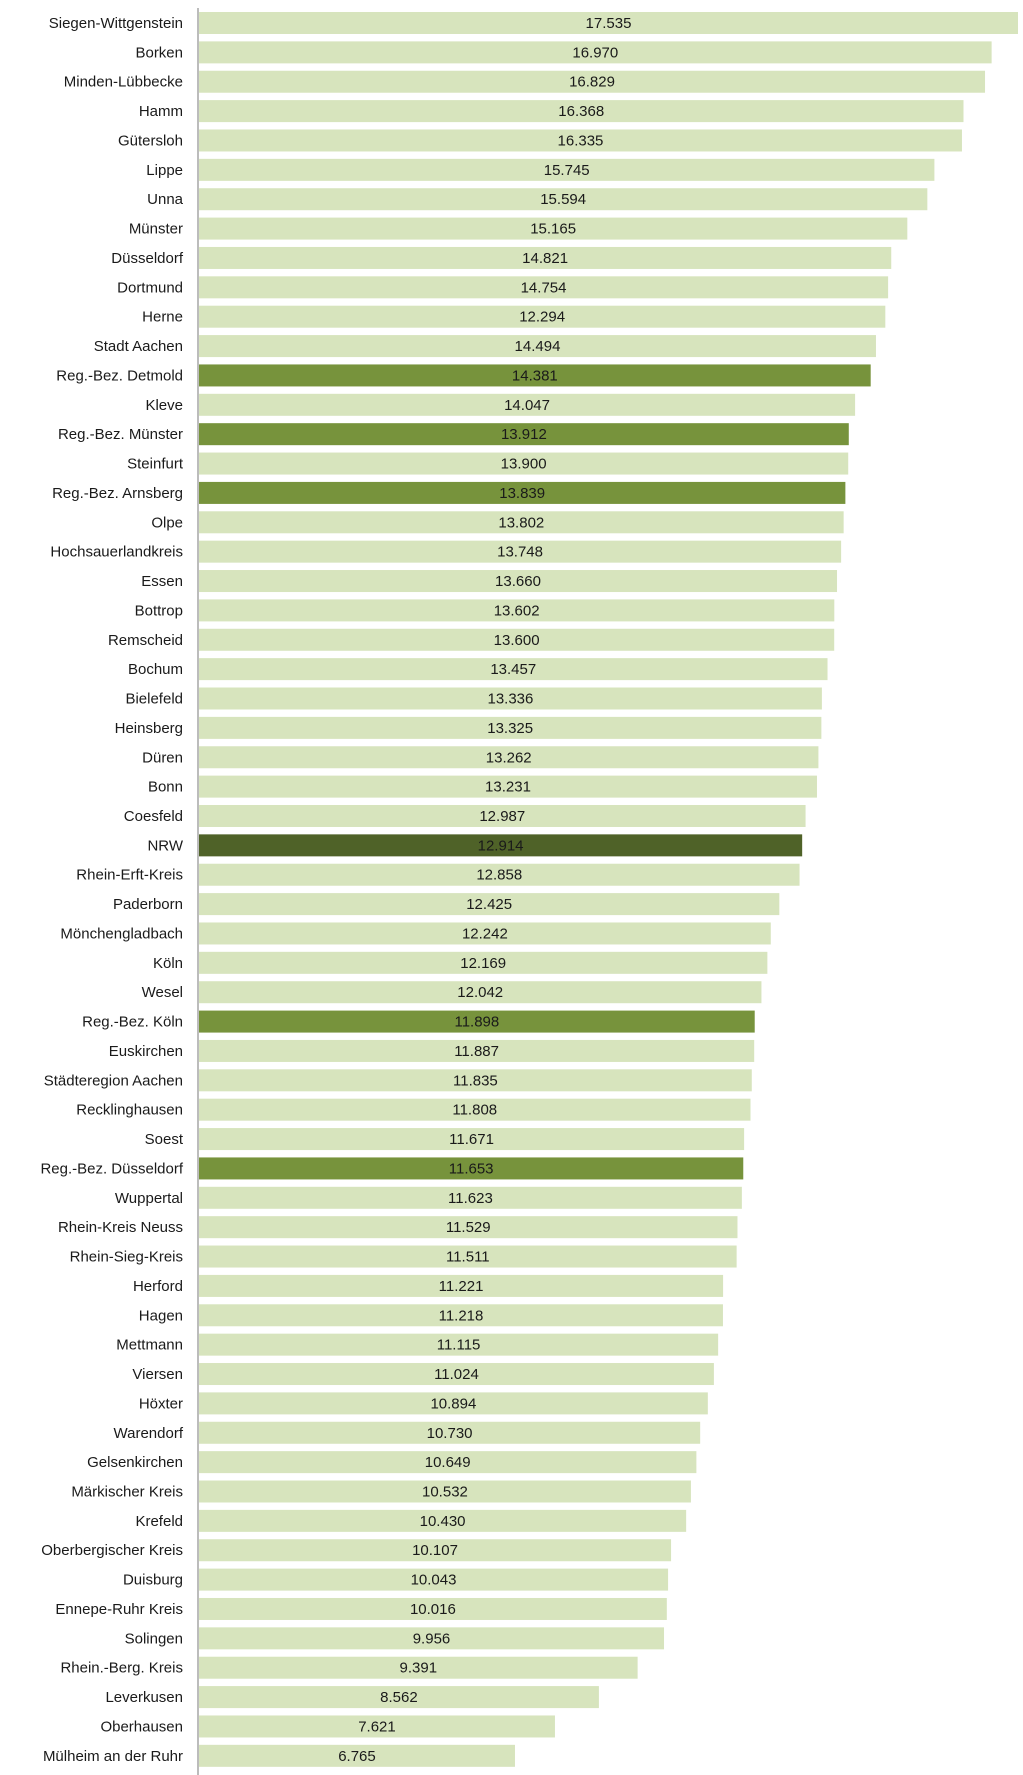 Image resolution: width=1023 pixels, height=1775 pixels. Describe the element at coordinates (156, 229) in the screenshot. I see `category-label: Münster` at that location.